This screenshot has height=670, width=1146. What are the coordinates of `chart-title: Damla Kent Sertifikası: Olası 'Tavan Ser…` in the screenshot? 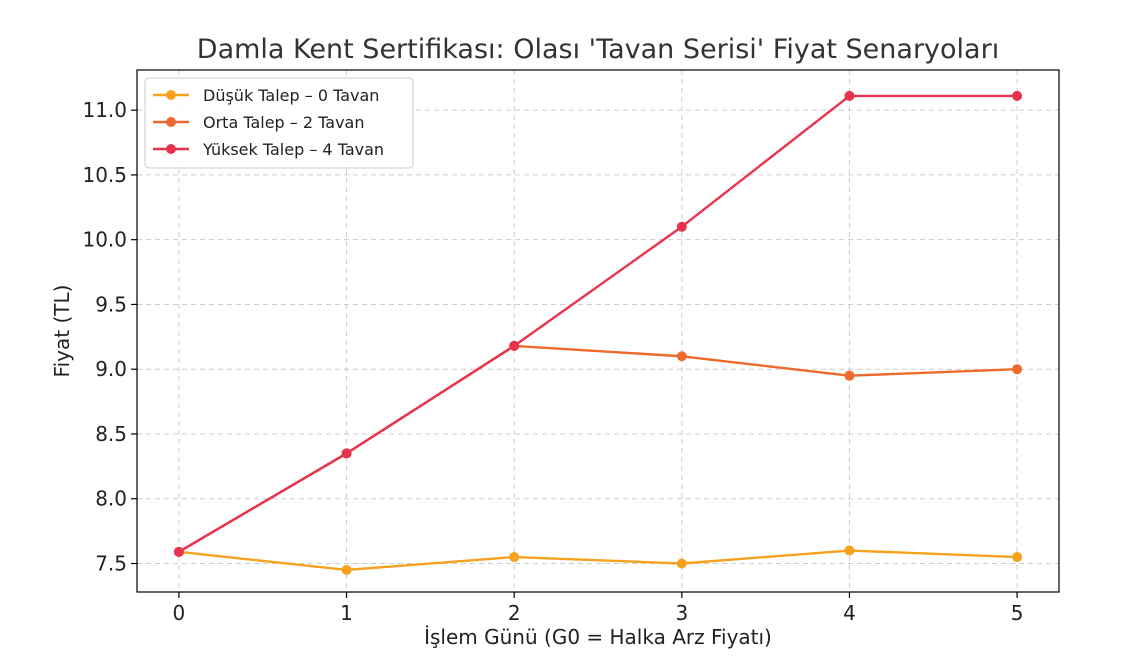 It's located at (598, 49).